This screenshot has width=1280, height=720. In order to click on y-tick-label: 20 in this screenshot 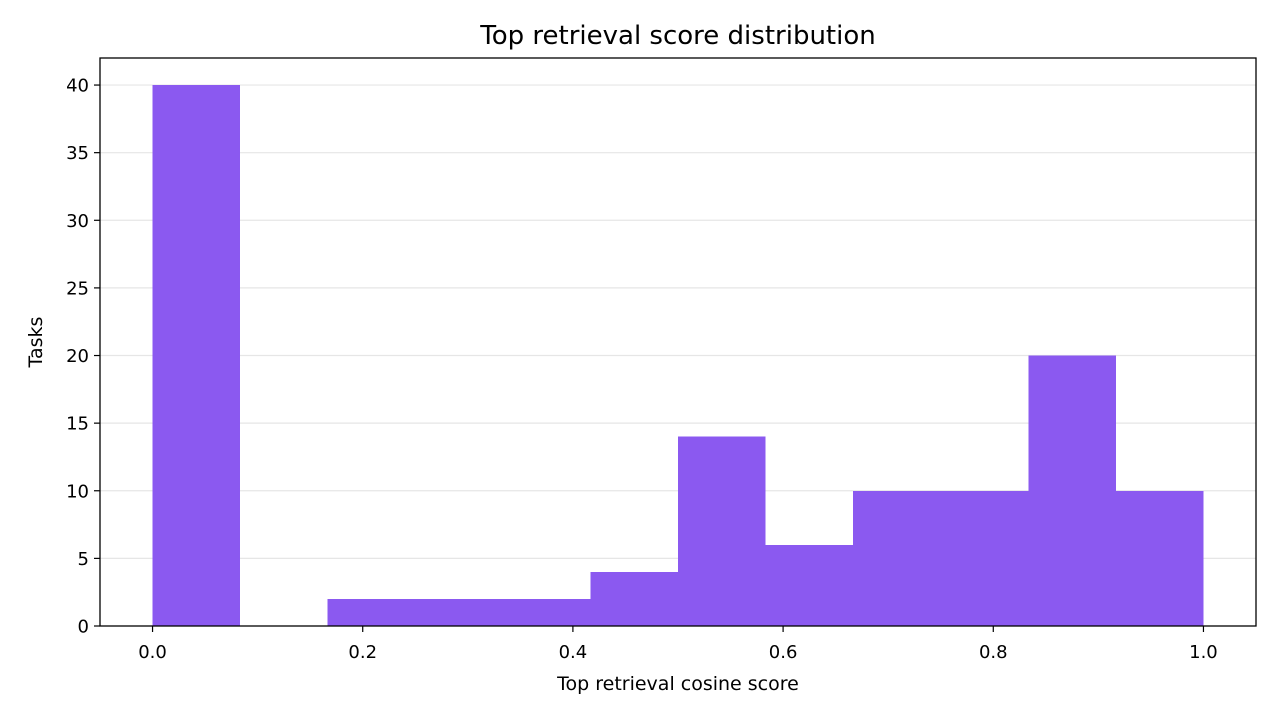, I will do `click(77, 356)`.